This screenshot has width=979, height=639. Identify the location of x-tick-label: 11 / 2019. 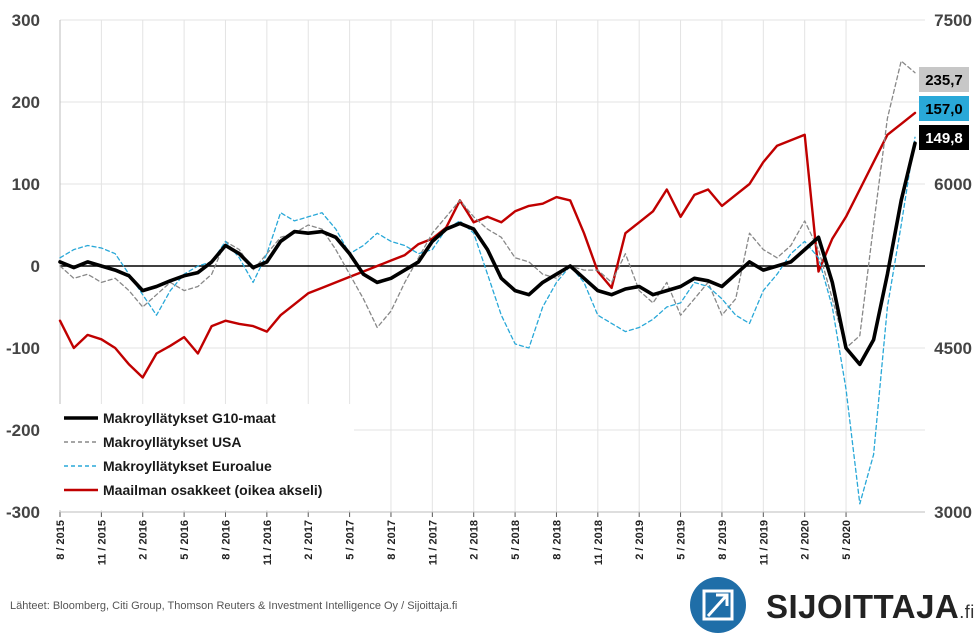
(764, 542).